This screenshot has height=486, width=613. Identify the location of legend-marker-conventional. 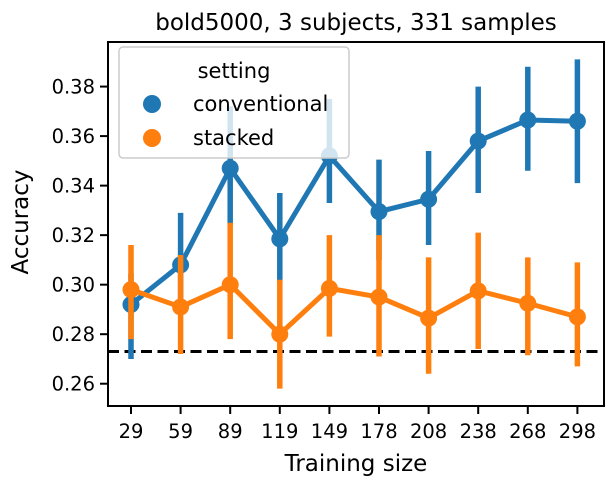
(152, 104).